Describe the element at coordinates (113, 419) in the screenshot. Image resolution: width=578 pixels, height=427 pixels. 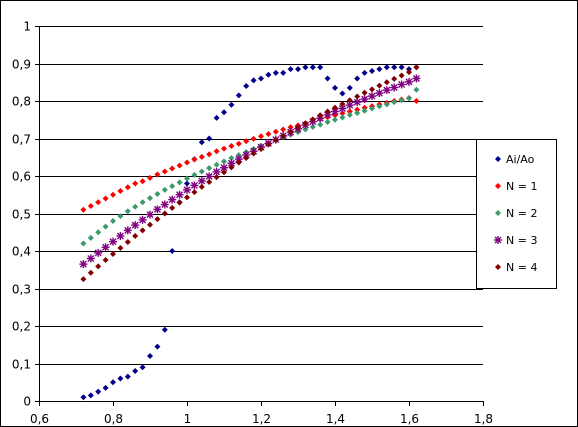
I see `x-tick-label: 0,8` at that location.